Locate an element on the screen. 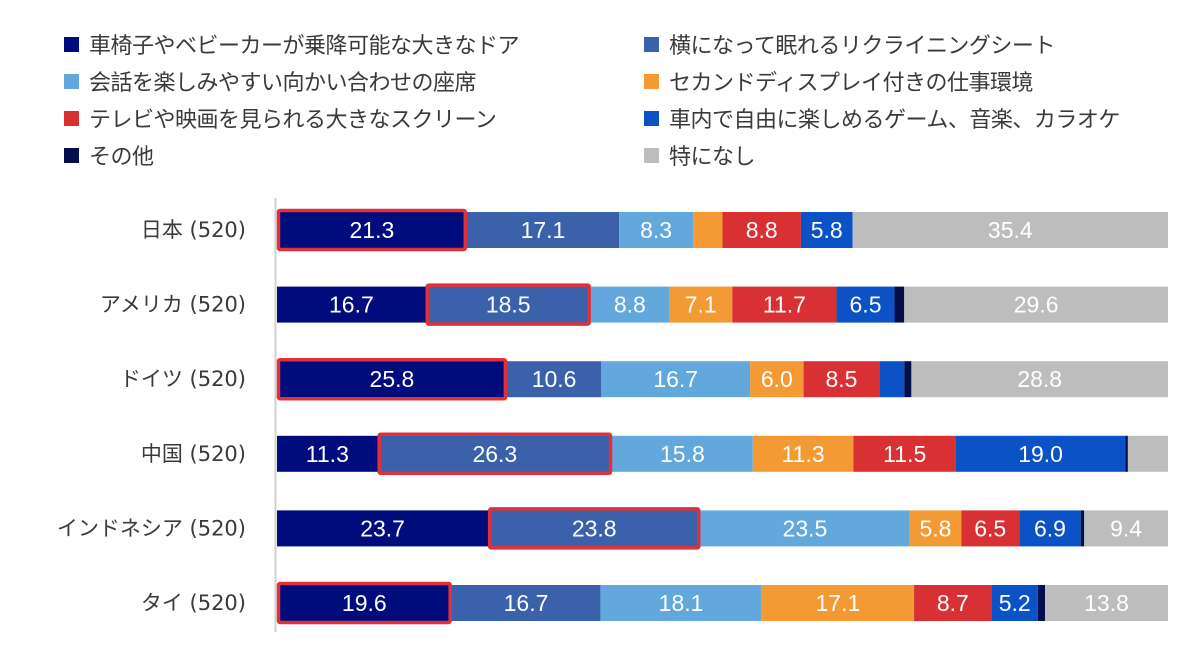 This screenshot has width=1200, height=667. data-label: 8.8 is located at coordinates (762, 230).